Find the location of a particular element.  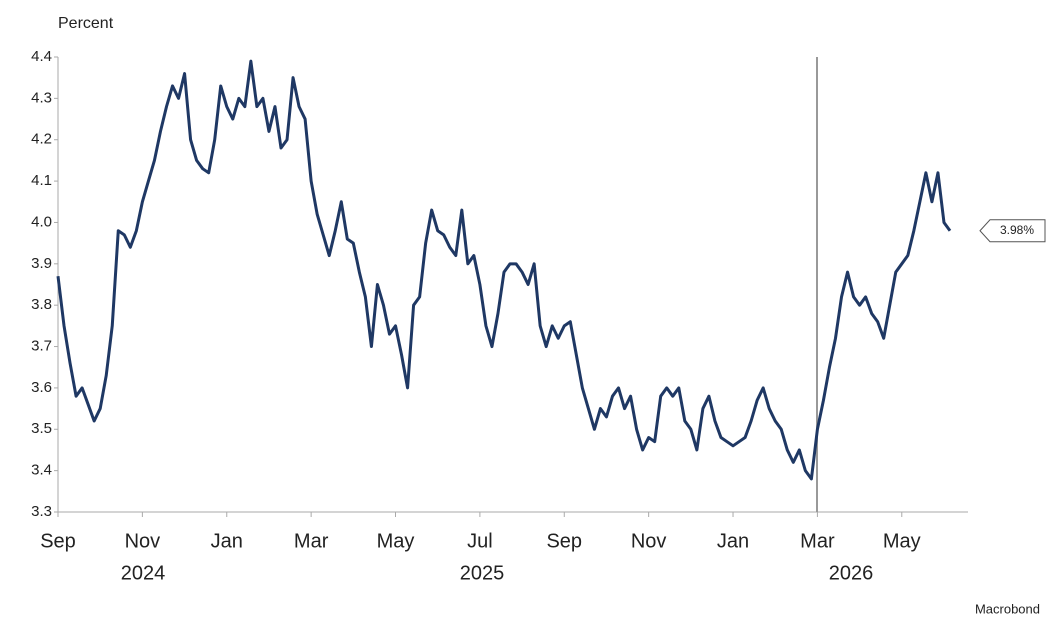

value-label: 3.98% is located at coordinates (1017, 230).